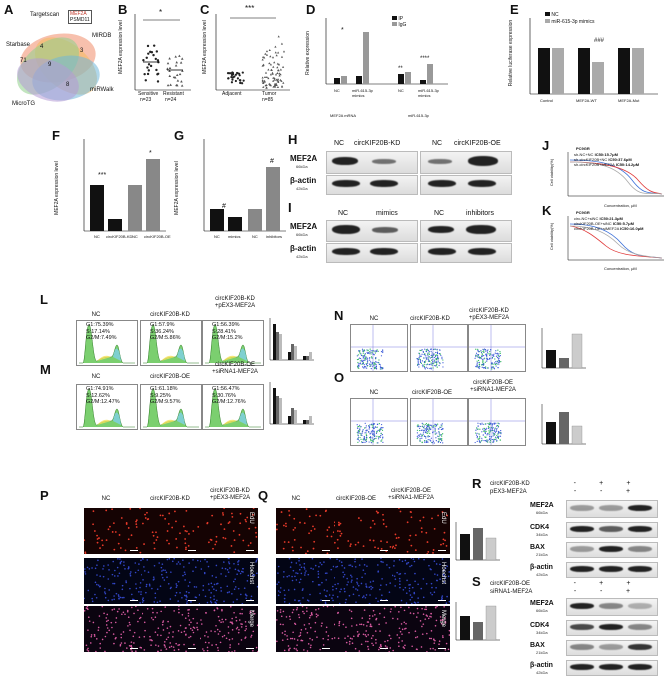 This screenshot has height=676, width=669. What do you see at coordinates (102, 175) in the screenshot?
I see `chart-f-sig: ***` at bounding box center [102, 175].